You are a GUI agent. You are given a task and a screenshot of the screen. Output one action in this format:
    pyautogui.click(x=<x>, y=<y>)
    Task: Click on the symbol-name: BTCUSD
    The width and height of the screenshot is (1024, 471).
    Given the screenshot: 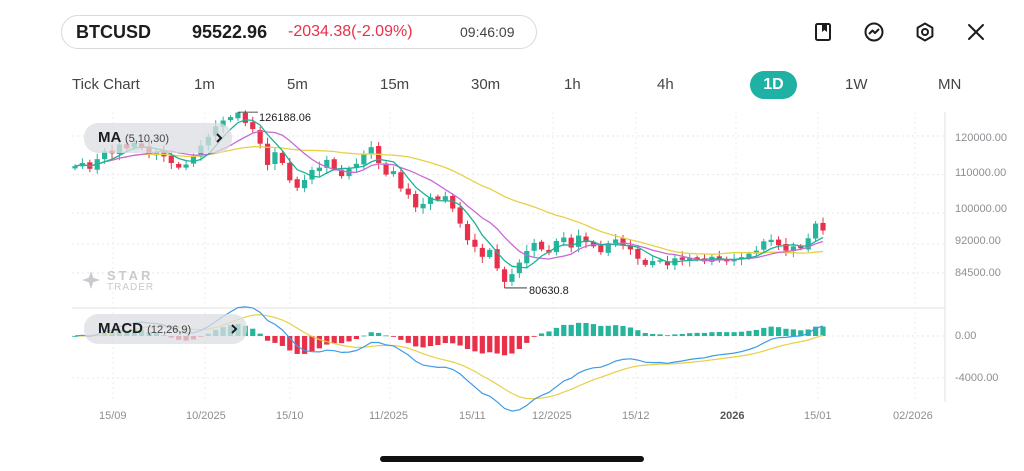 What is the action you would take?
    pyautogui.click(x=113, y=31)
    